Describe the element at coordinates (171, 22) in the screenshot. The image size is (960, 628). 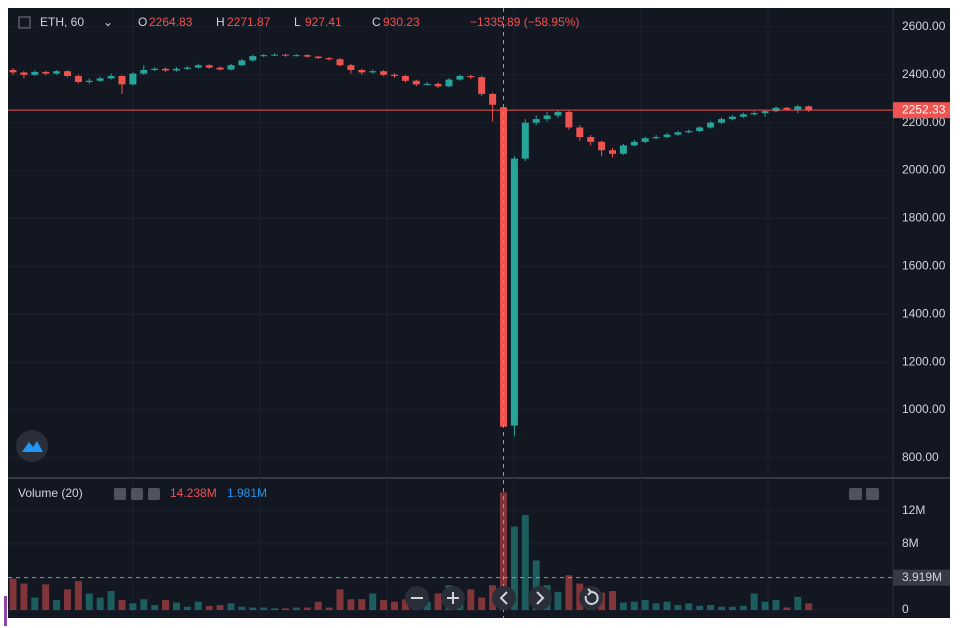
I see `ohlc-value: 2264.83` at that location.